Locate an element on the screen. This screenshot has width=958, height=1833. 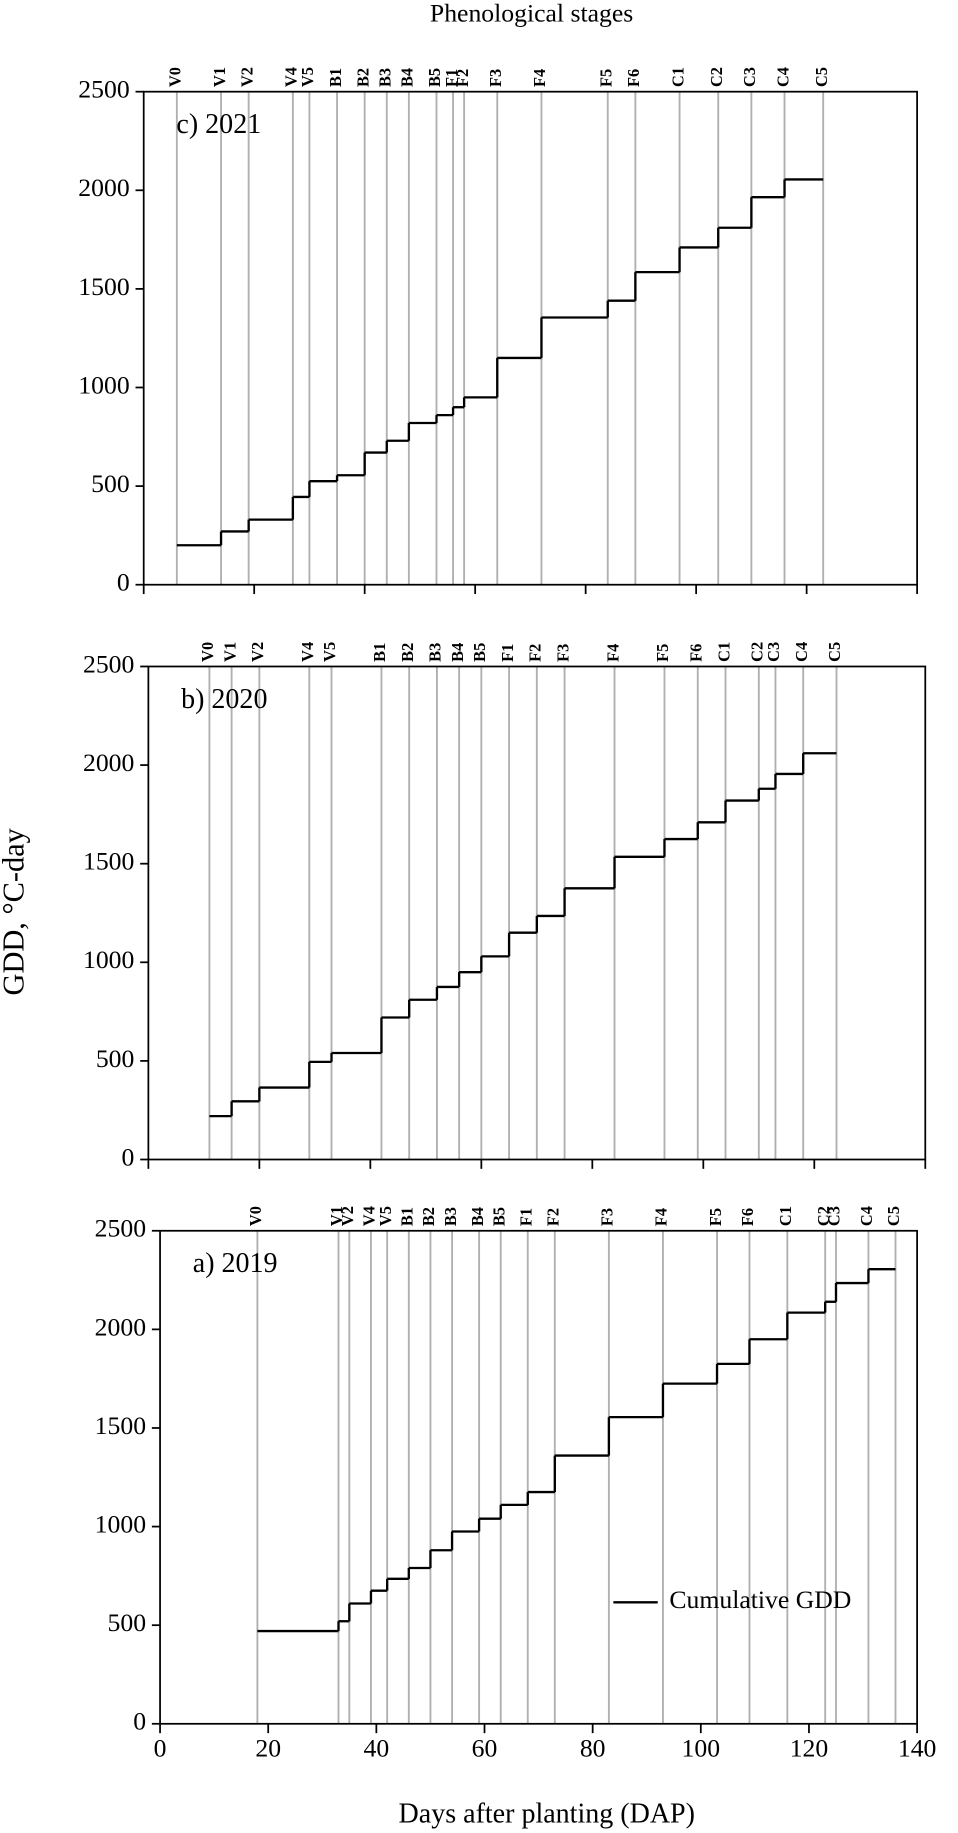
x-tick-label: 120 is located at coordinates (809, 1748).